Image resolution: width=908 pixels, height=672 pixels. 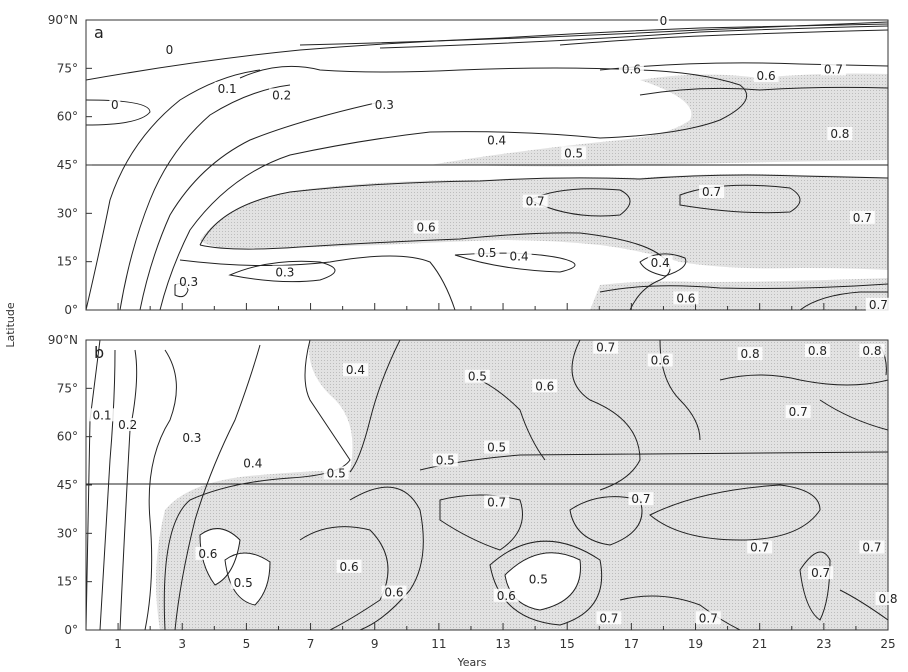 I want to click on x-tick-label: 3, so click(x=182, y=644).